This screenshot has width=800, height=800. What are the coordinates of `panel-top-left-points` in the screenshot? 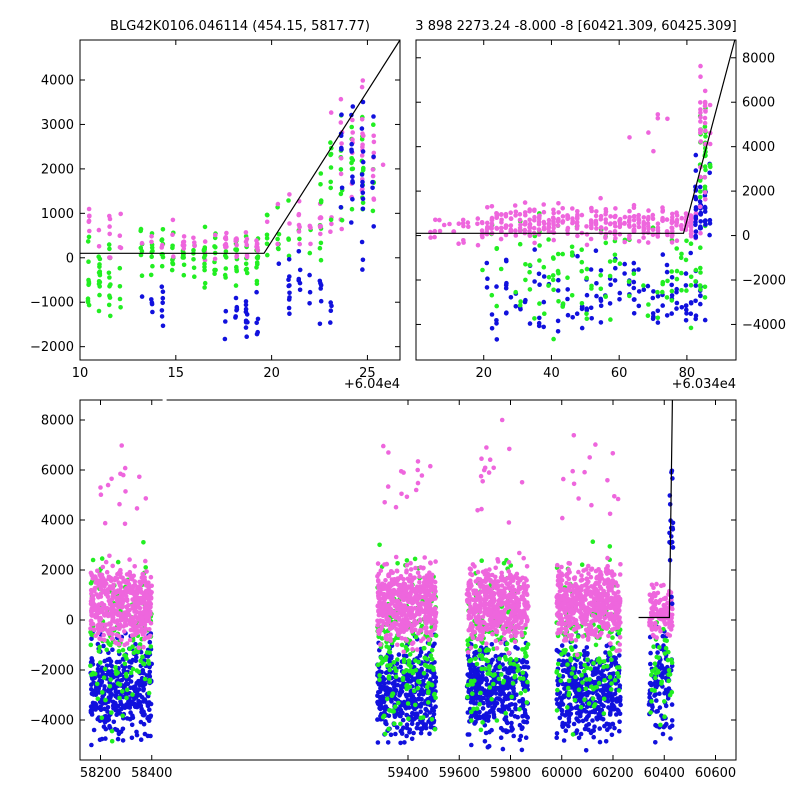 It's located at (235, 210).